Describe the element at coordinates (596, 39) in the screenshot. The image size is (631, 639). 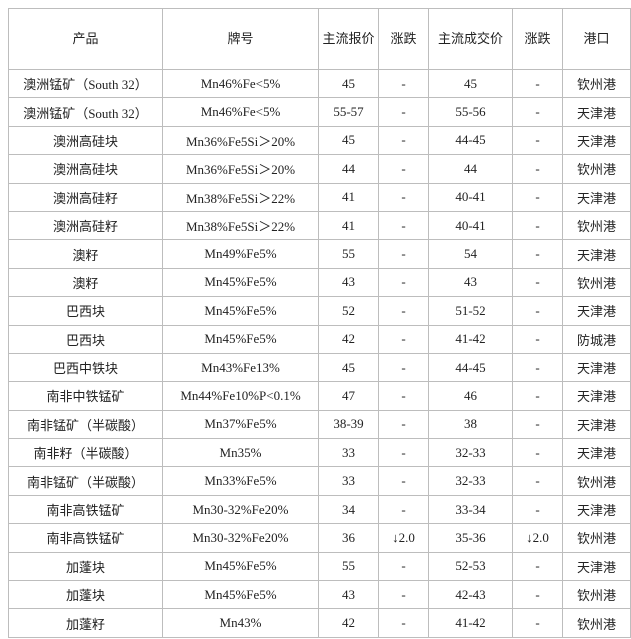
I see `header-cell: 港口` at that location.